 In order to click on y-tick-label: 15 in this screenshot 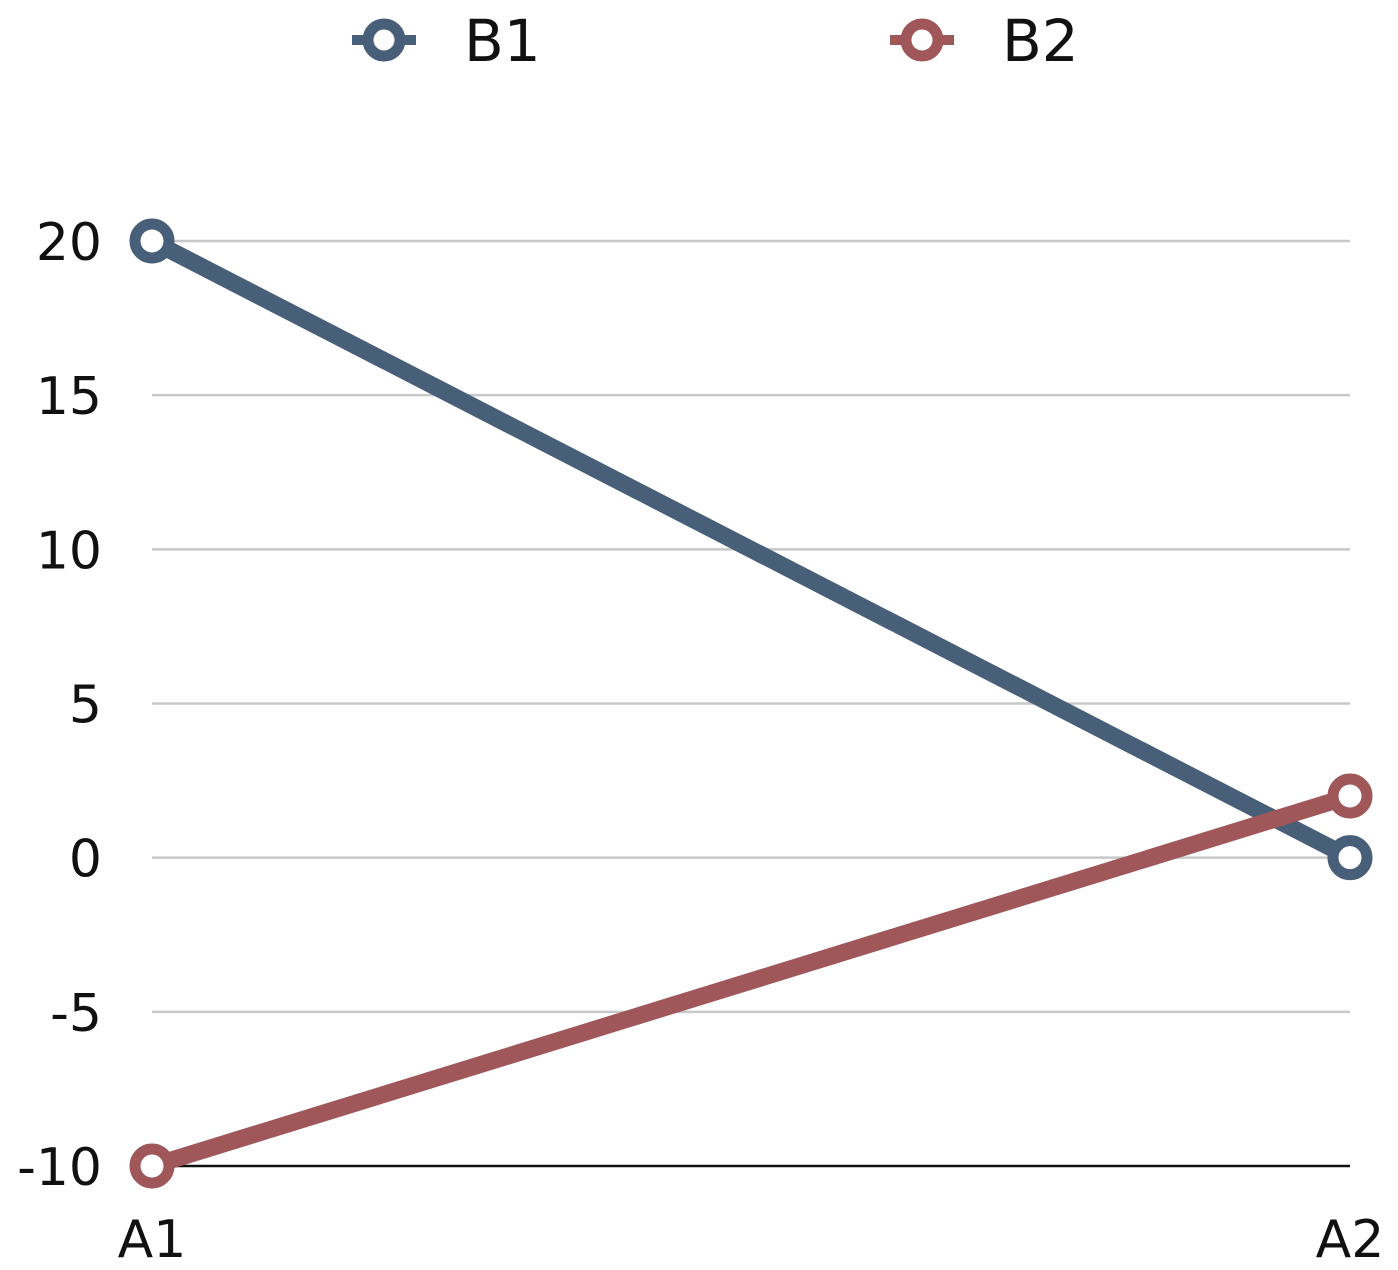, I will do `click(69, 397)`.